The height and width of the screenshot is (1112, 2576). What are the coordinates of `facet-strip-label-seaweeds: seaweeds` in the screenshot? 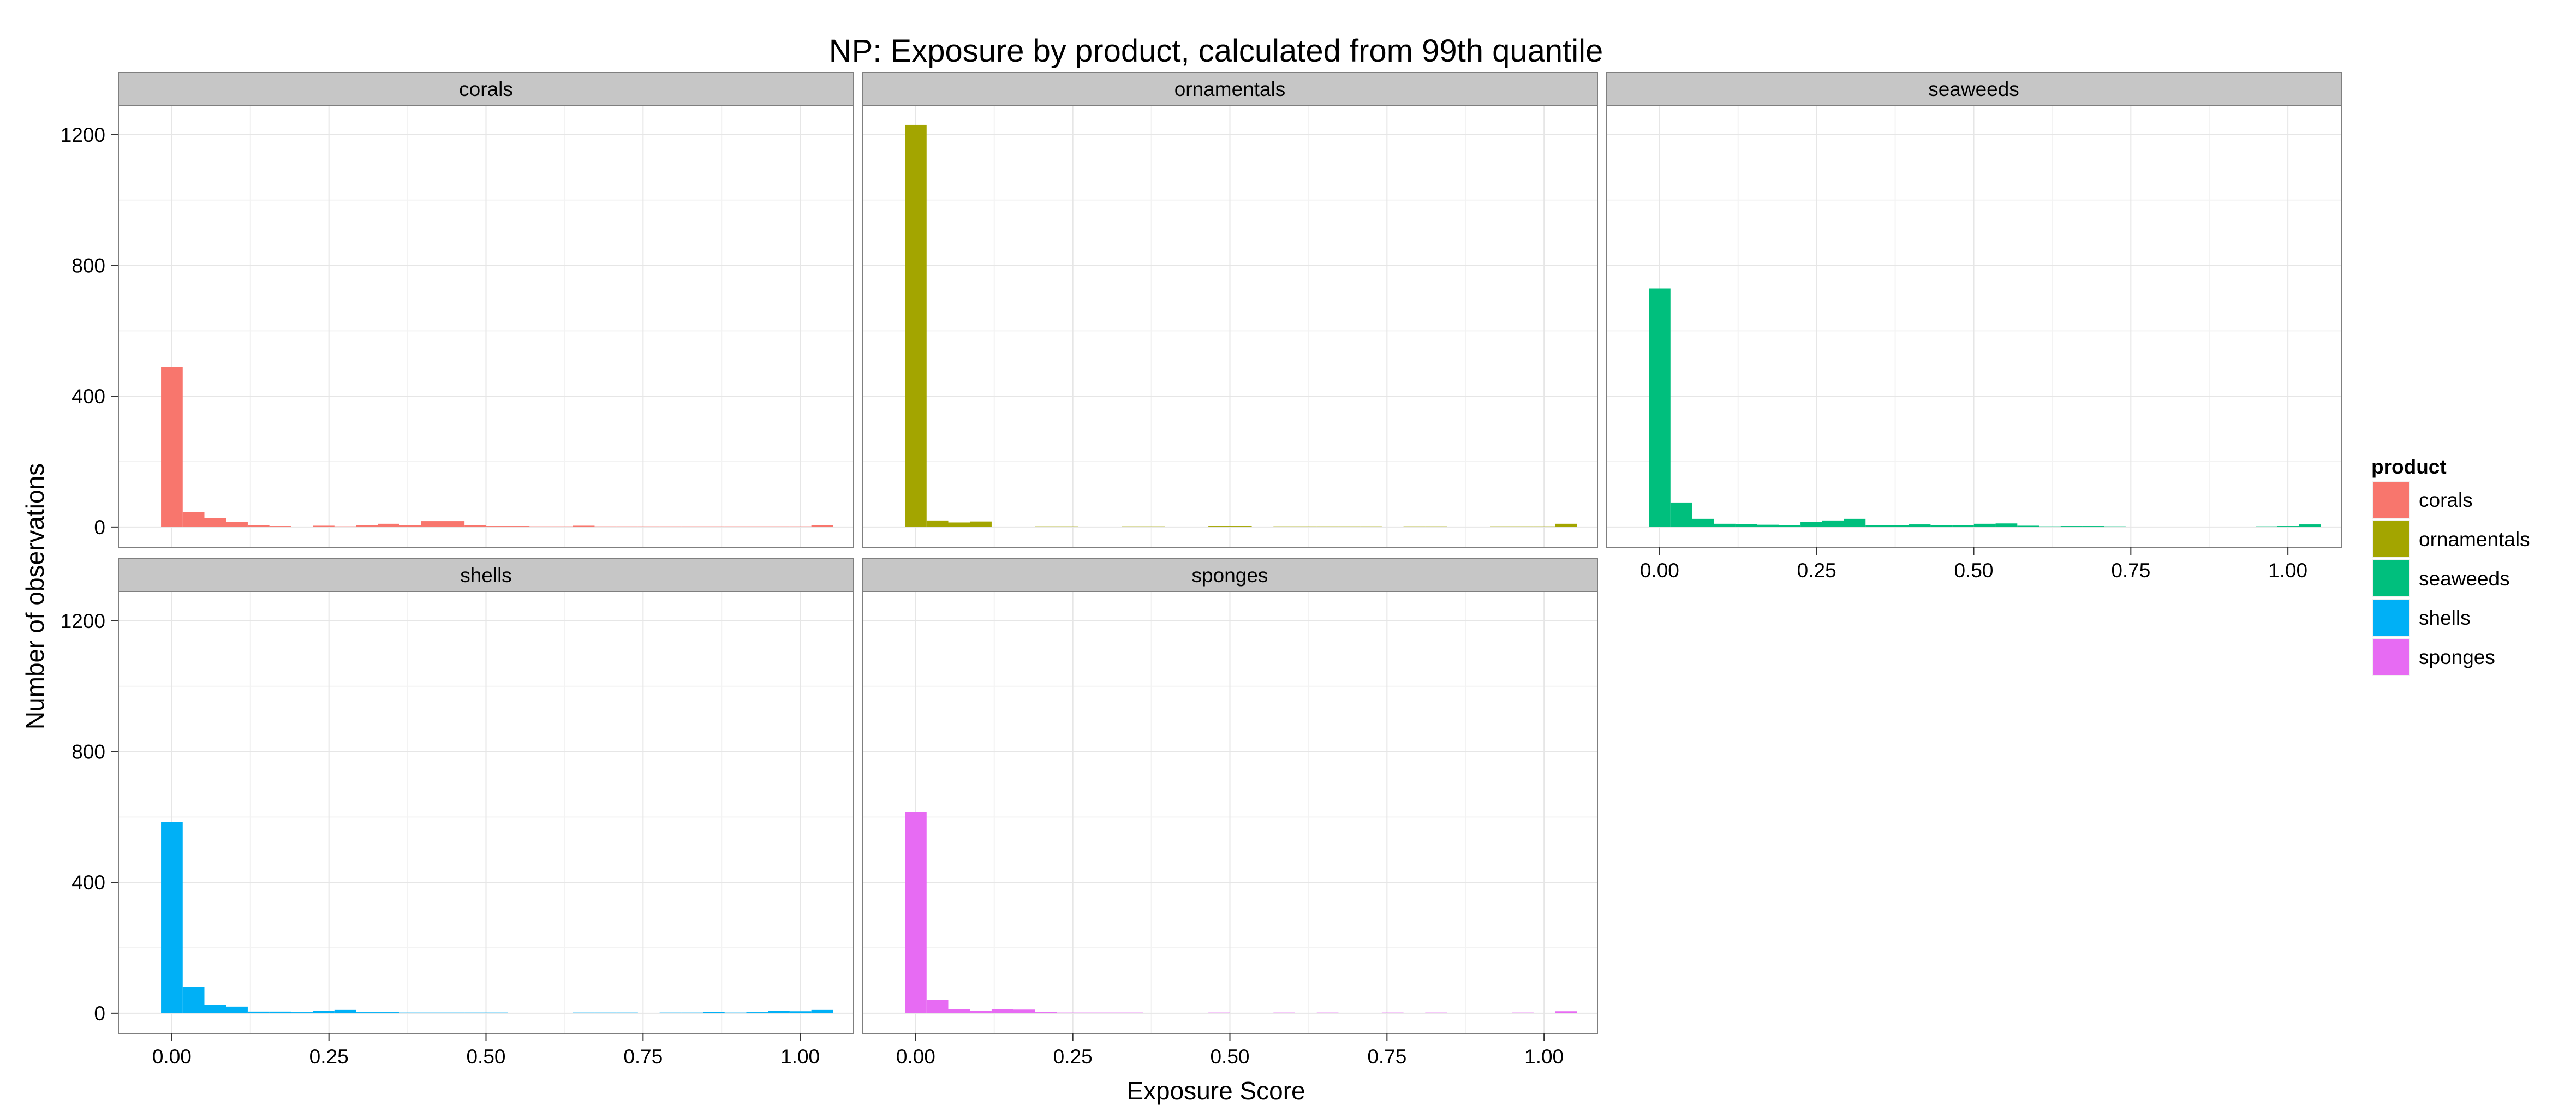 It's located at (1973, 89).